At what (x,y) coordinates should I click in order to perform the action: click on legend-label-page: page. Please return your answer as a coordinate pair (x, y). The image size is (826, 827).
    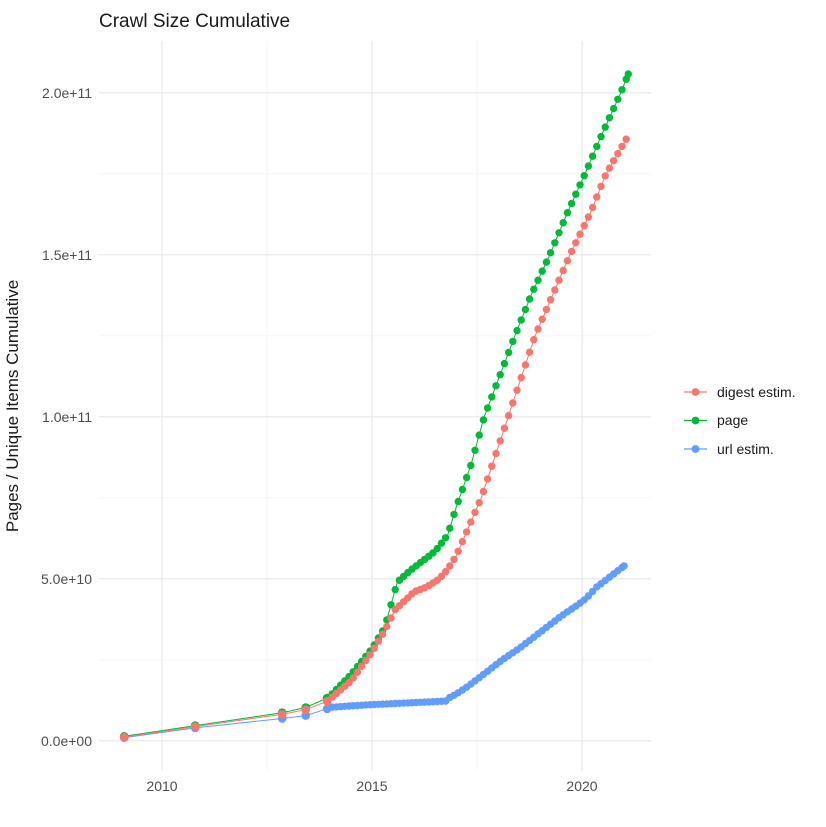
    Looking at the image, I should click on (732, 420).